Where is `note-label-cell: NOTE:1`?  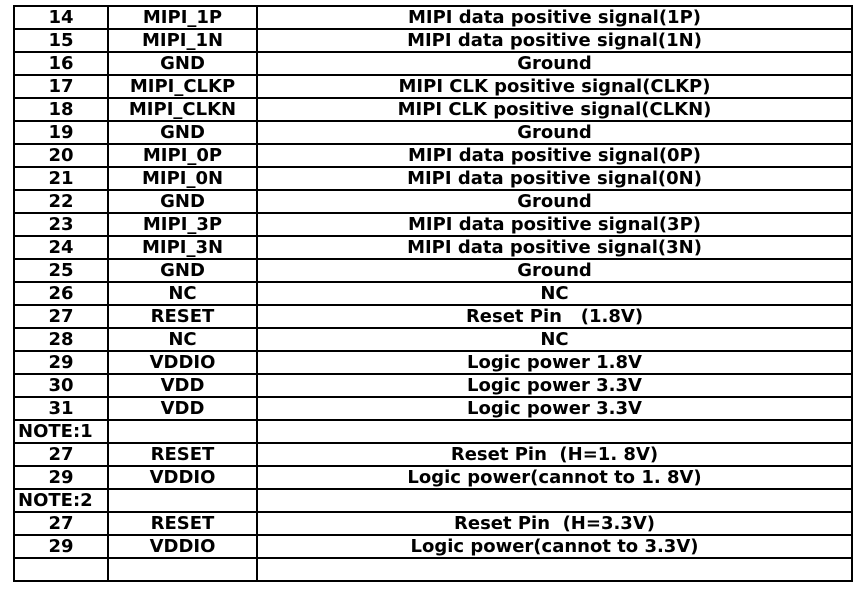
note-label-cell: NOTE:1 is located at coordinates (61, 431).